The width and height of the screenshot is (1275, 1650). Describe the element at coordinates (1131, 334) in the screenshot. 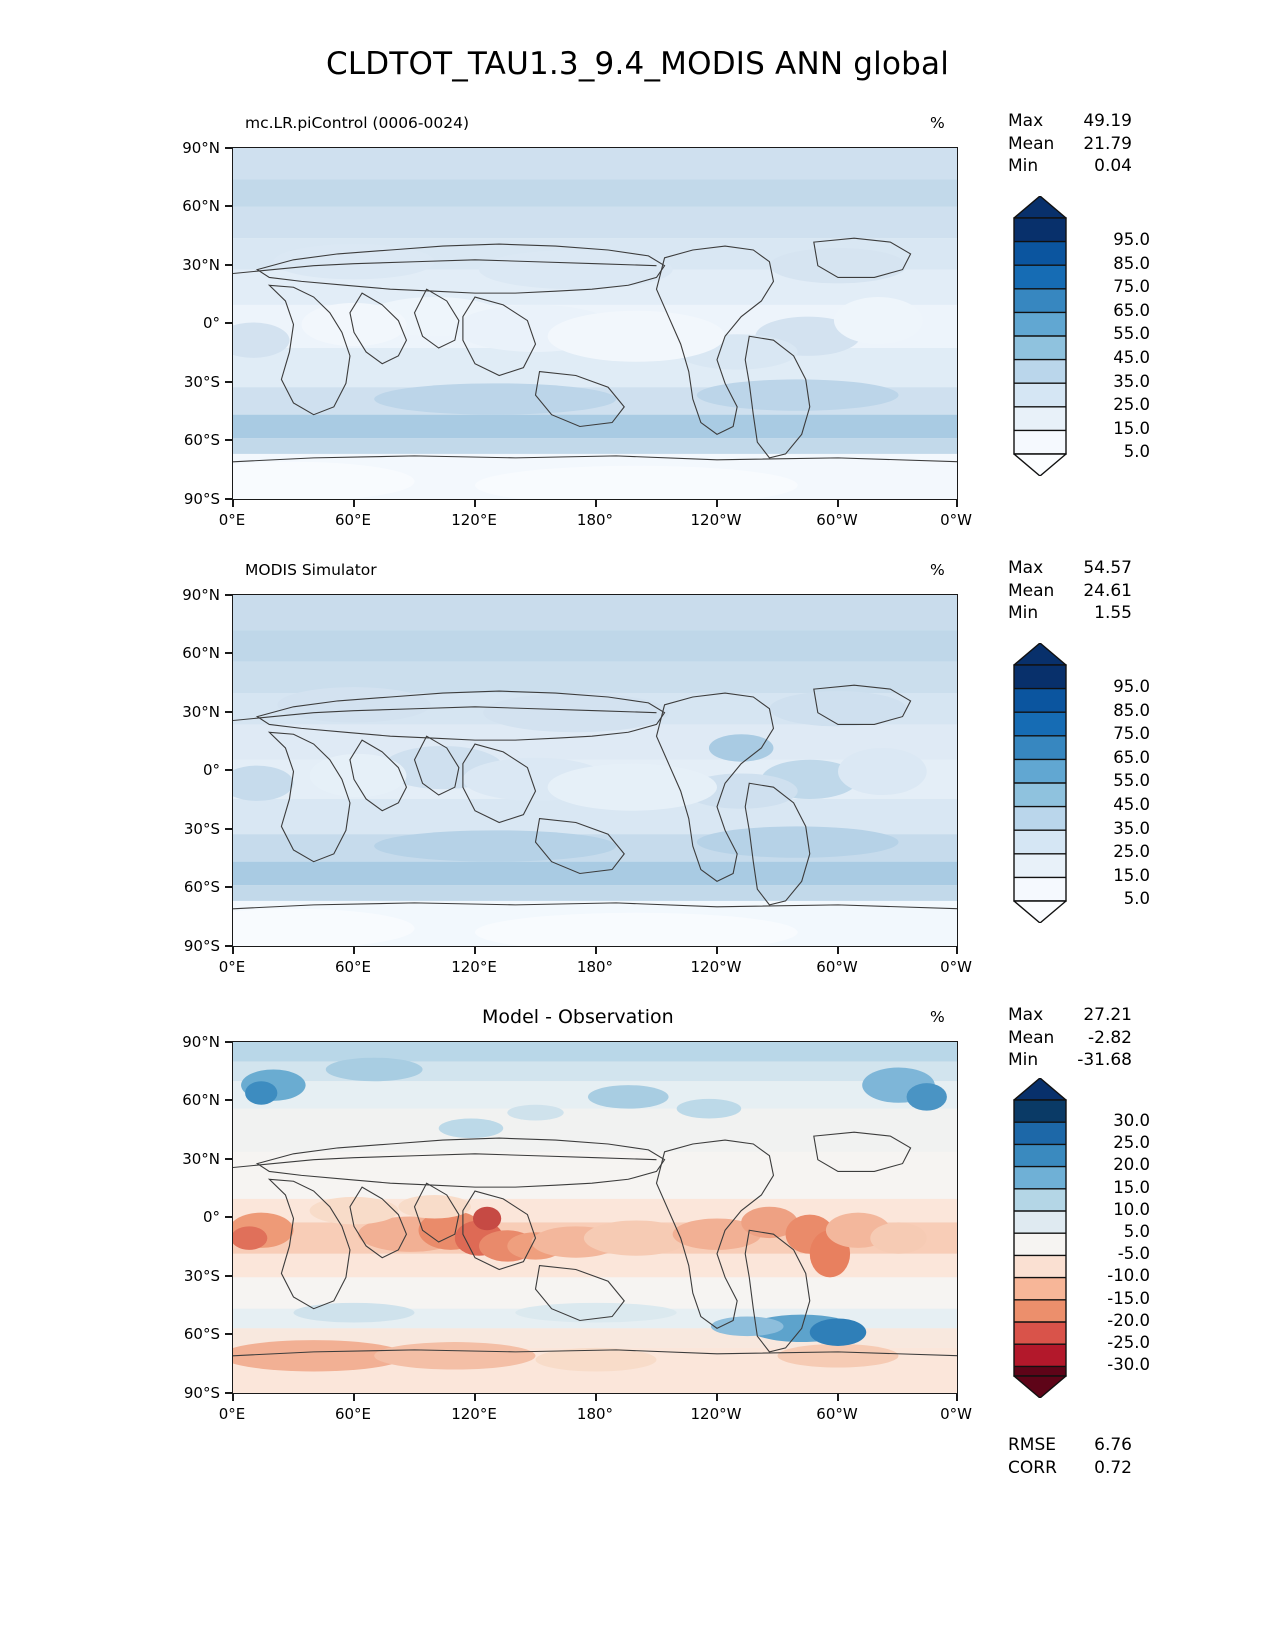

I see `cb-model-label-4: 55.0` at that location.